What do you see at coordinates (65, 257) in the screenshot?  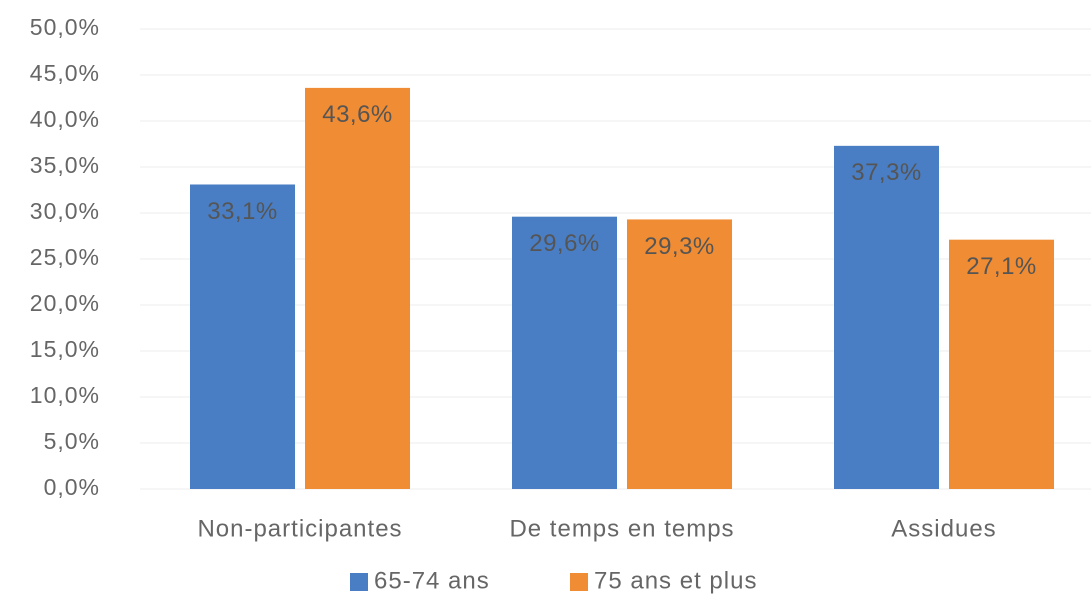 I see `y-tick-label: 25,0%` at bounding box center [65, 257].